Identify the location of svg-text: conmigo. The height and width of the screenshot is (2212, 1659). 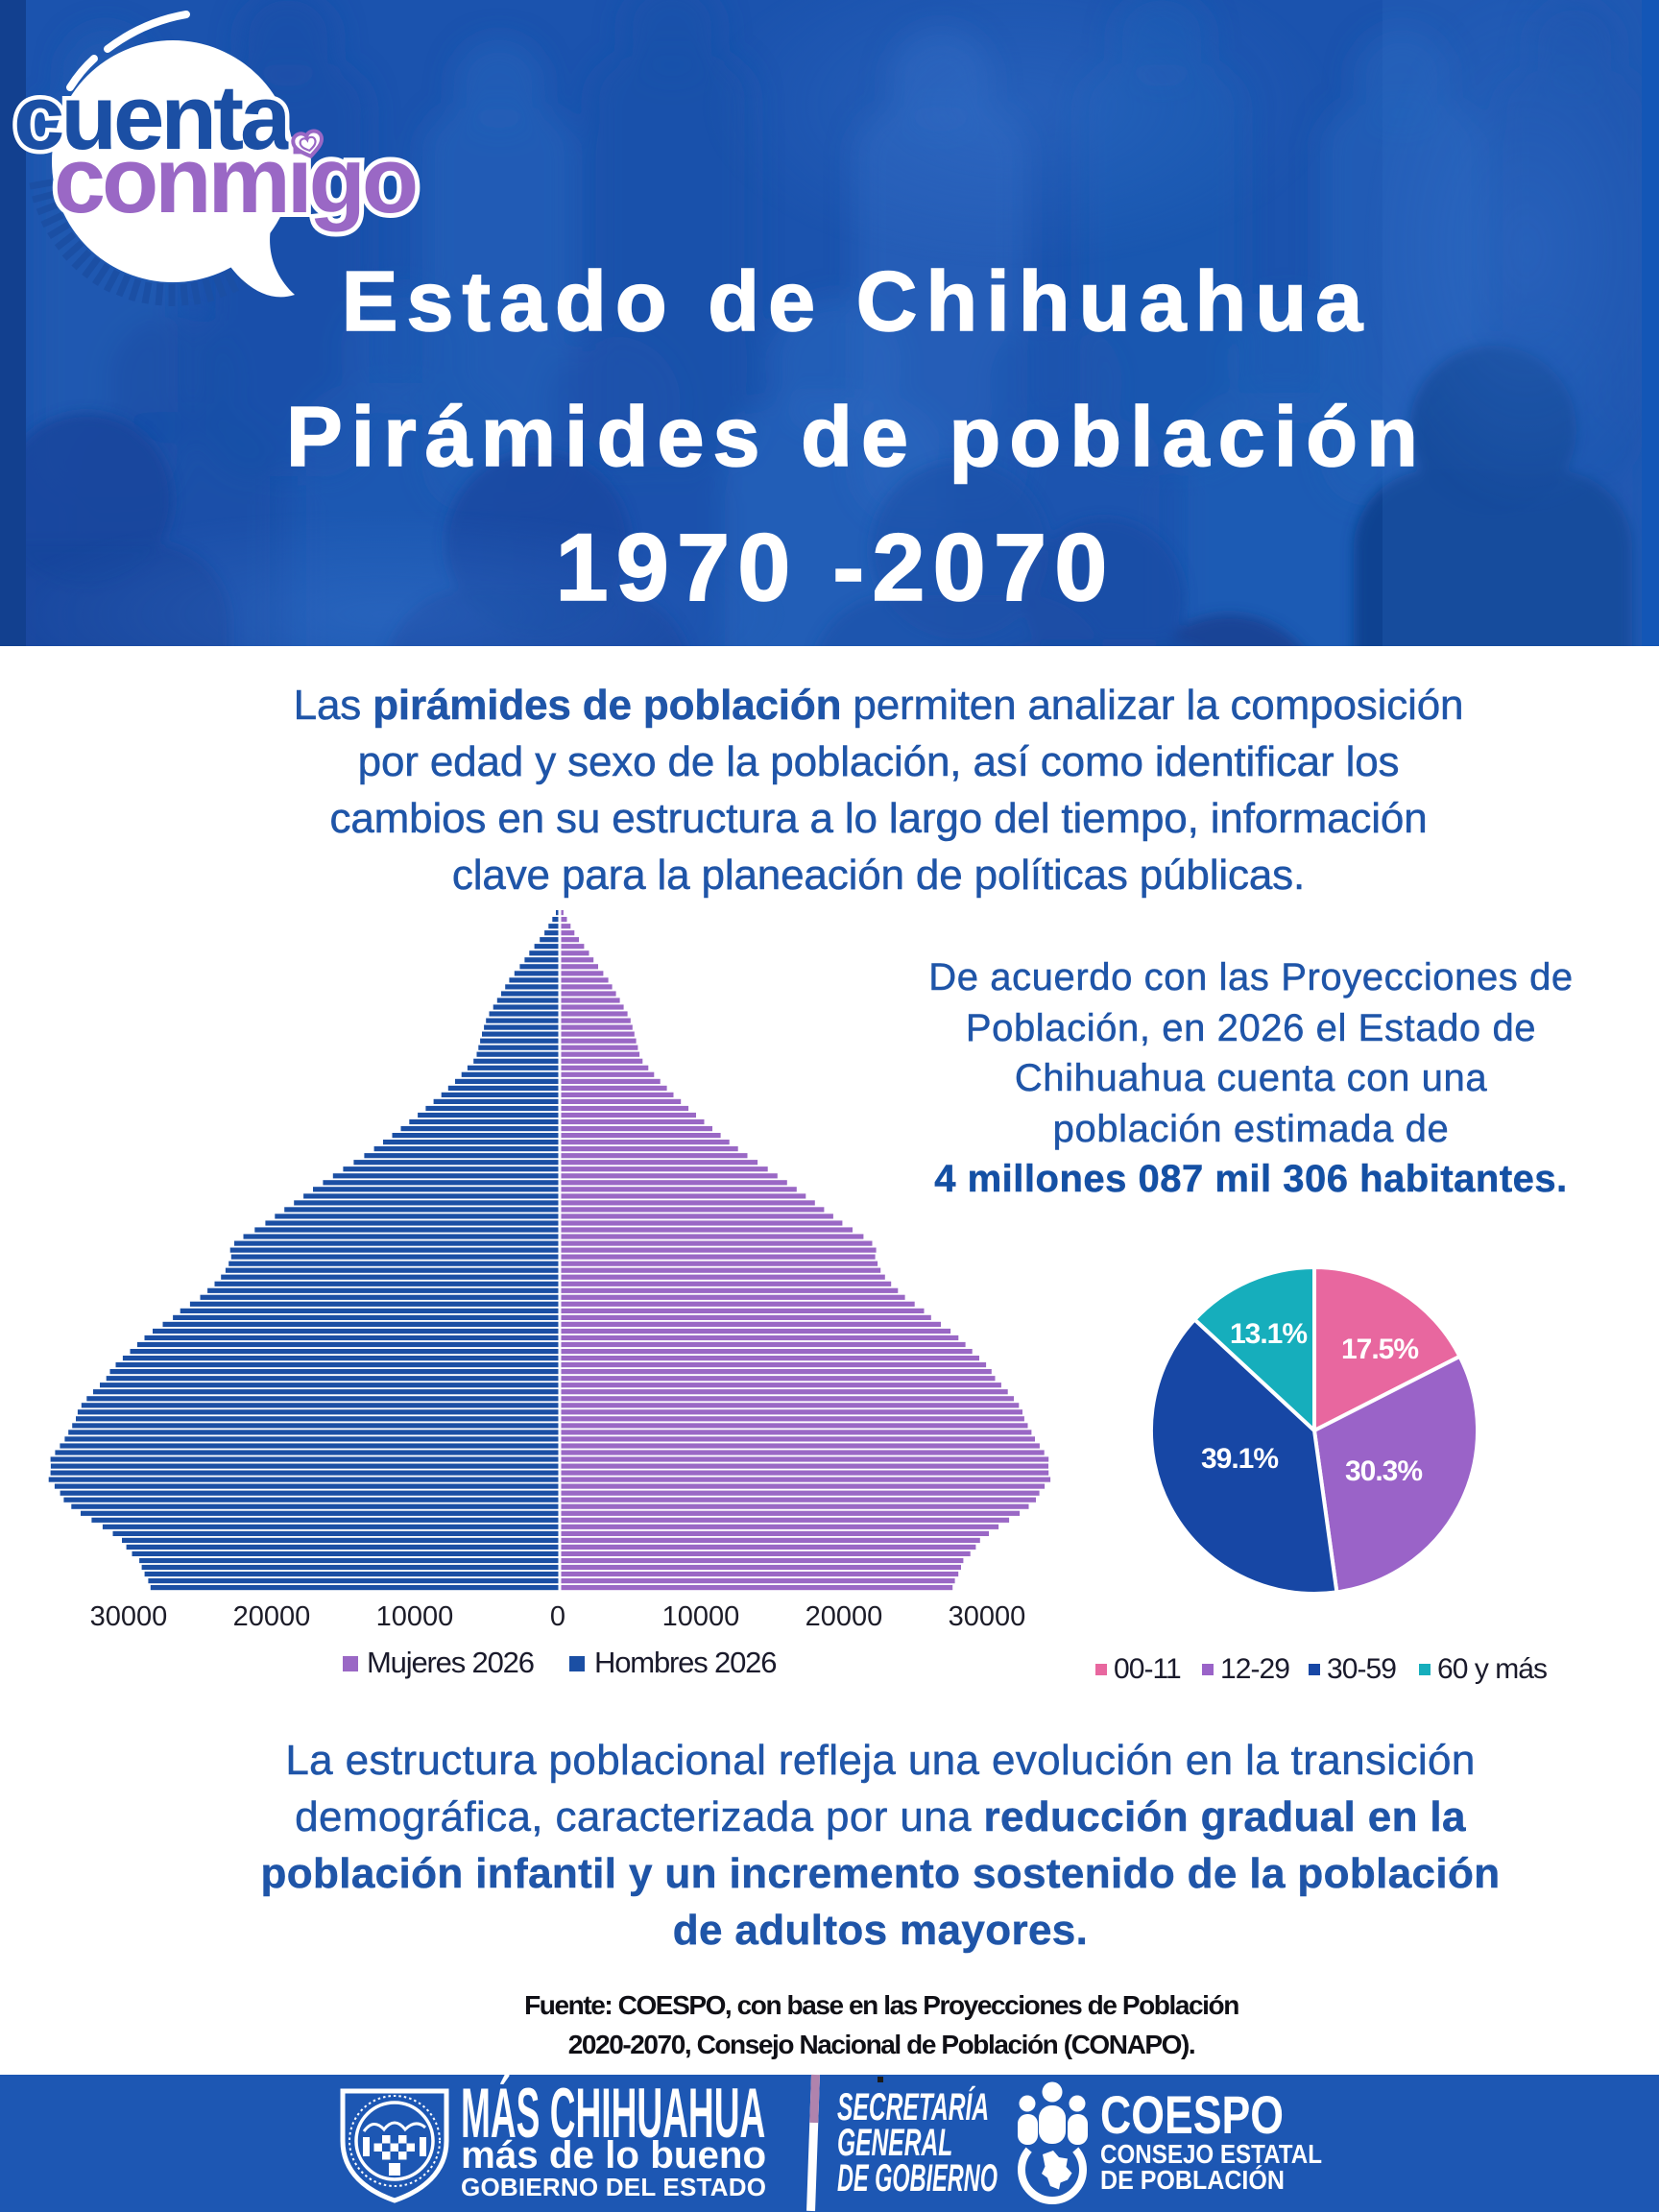
(235, 180).